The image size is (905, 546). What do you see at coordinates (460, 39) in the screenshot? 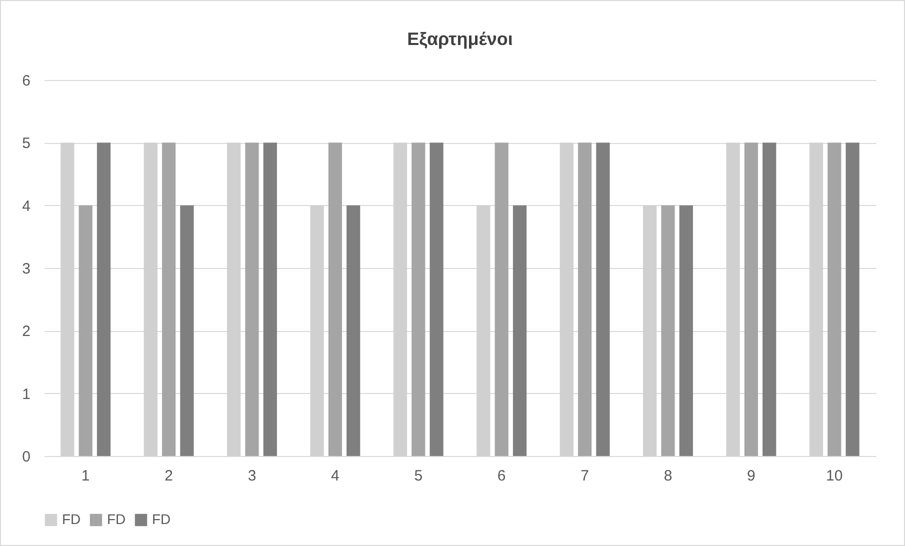
I see `chart-title: Εξαρτημένοι` at bounding box center [460, 39].